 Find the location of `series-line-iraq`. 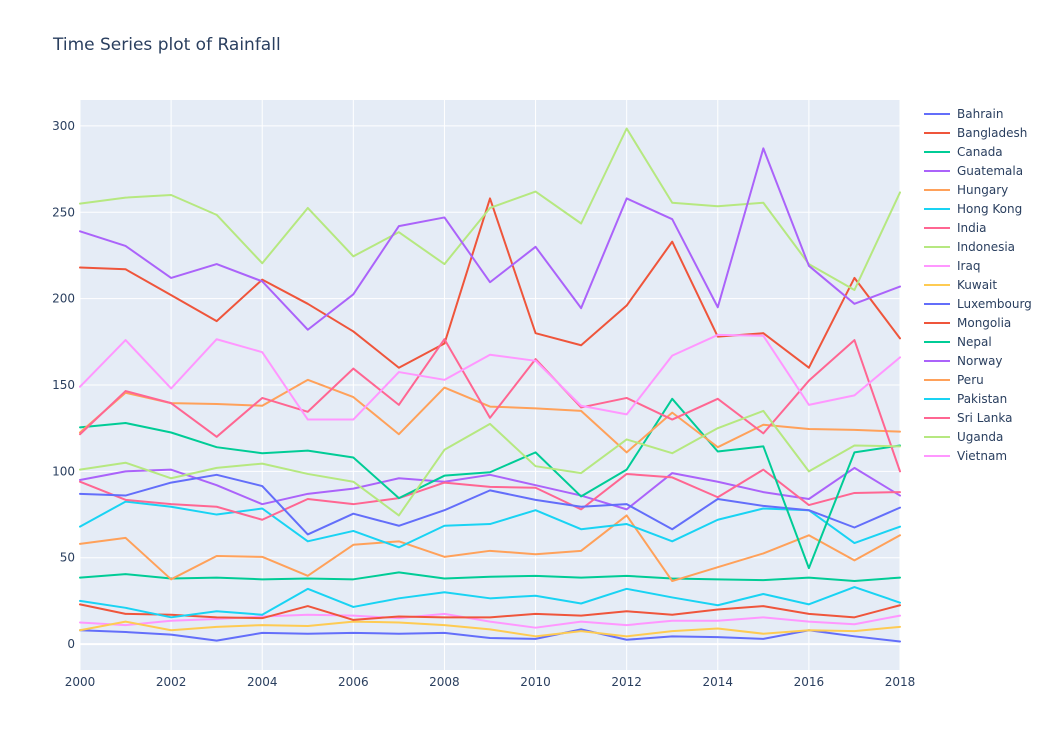

series-line-iraq is located at coordinates (490, 620).